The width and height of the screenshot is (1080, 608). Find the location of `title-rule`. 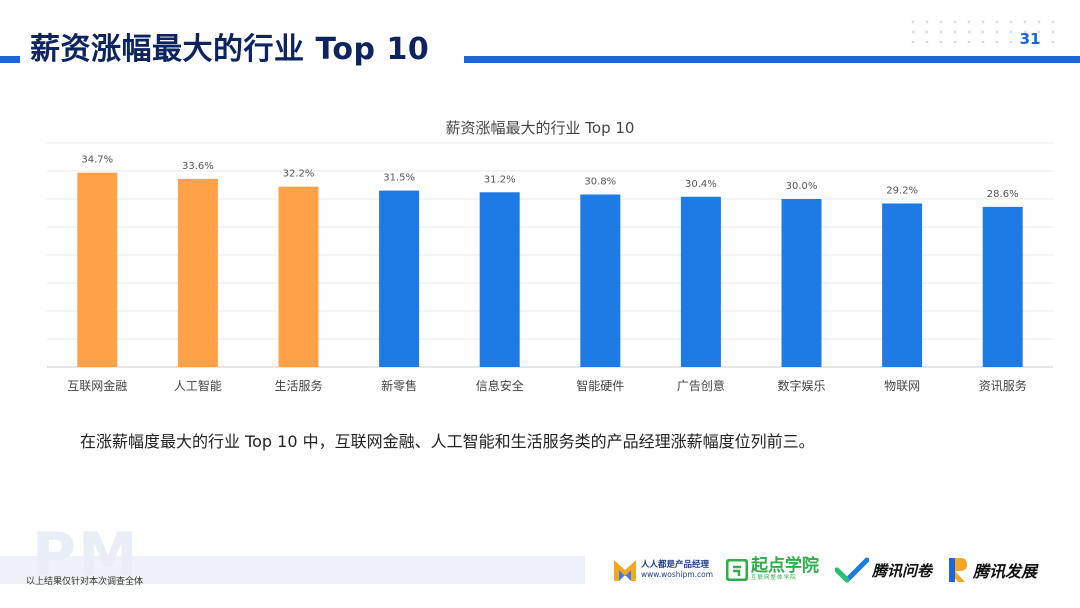

title-rule is located at coordinates (772, 59).